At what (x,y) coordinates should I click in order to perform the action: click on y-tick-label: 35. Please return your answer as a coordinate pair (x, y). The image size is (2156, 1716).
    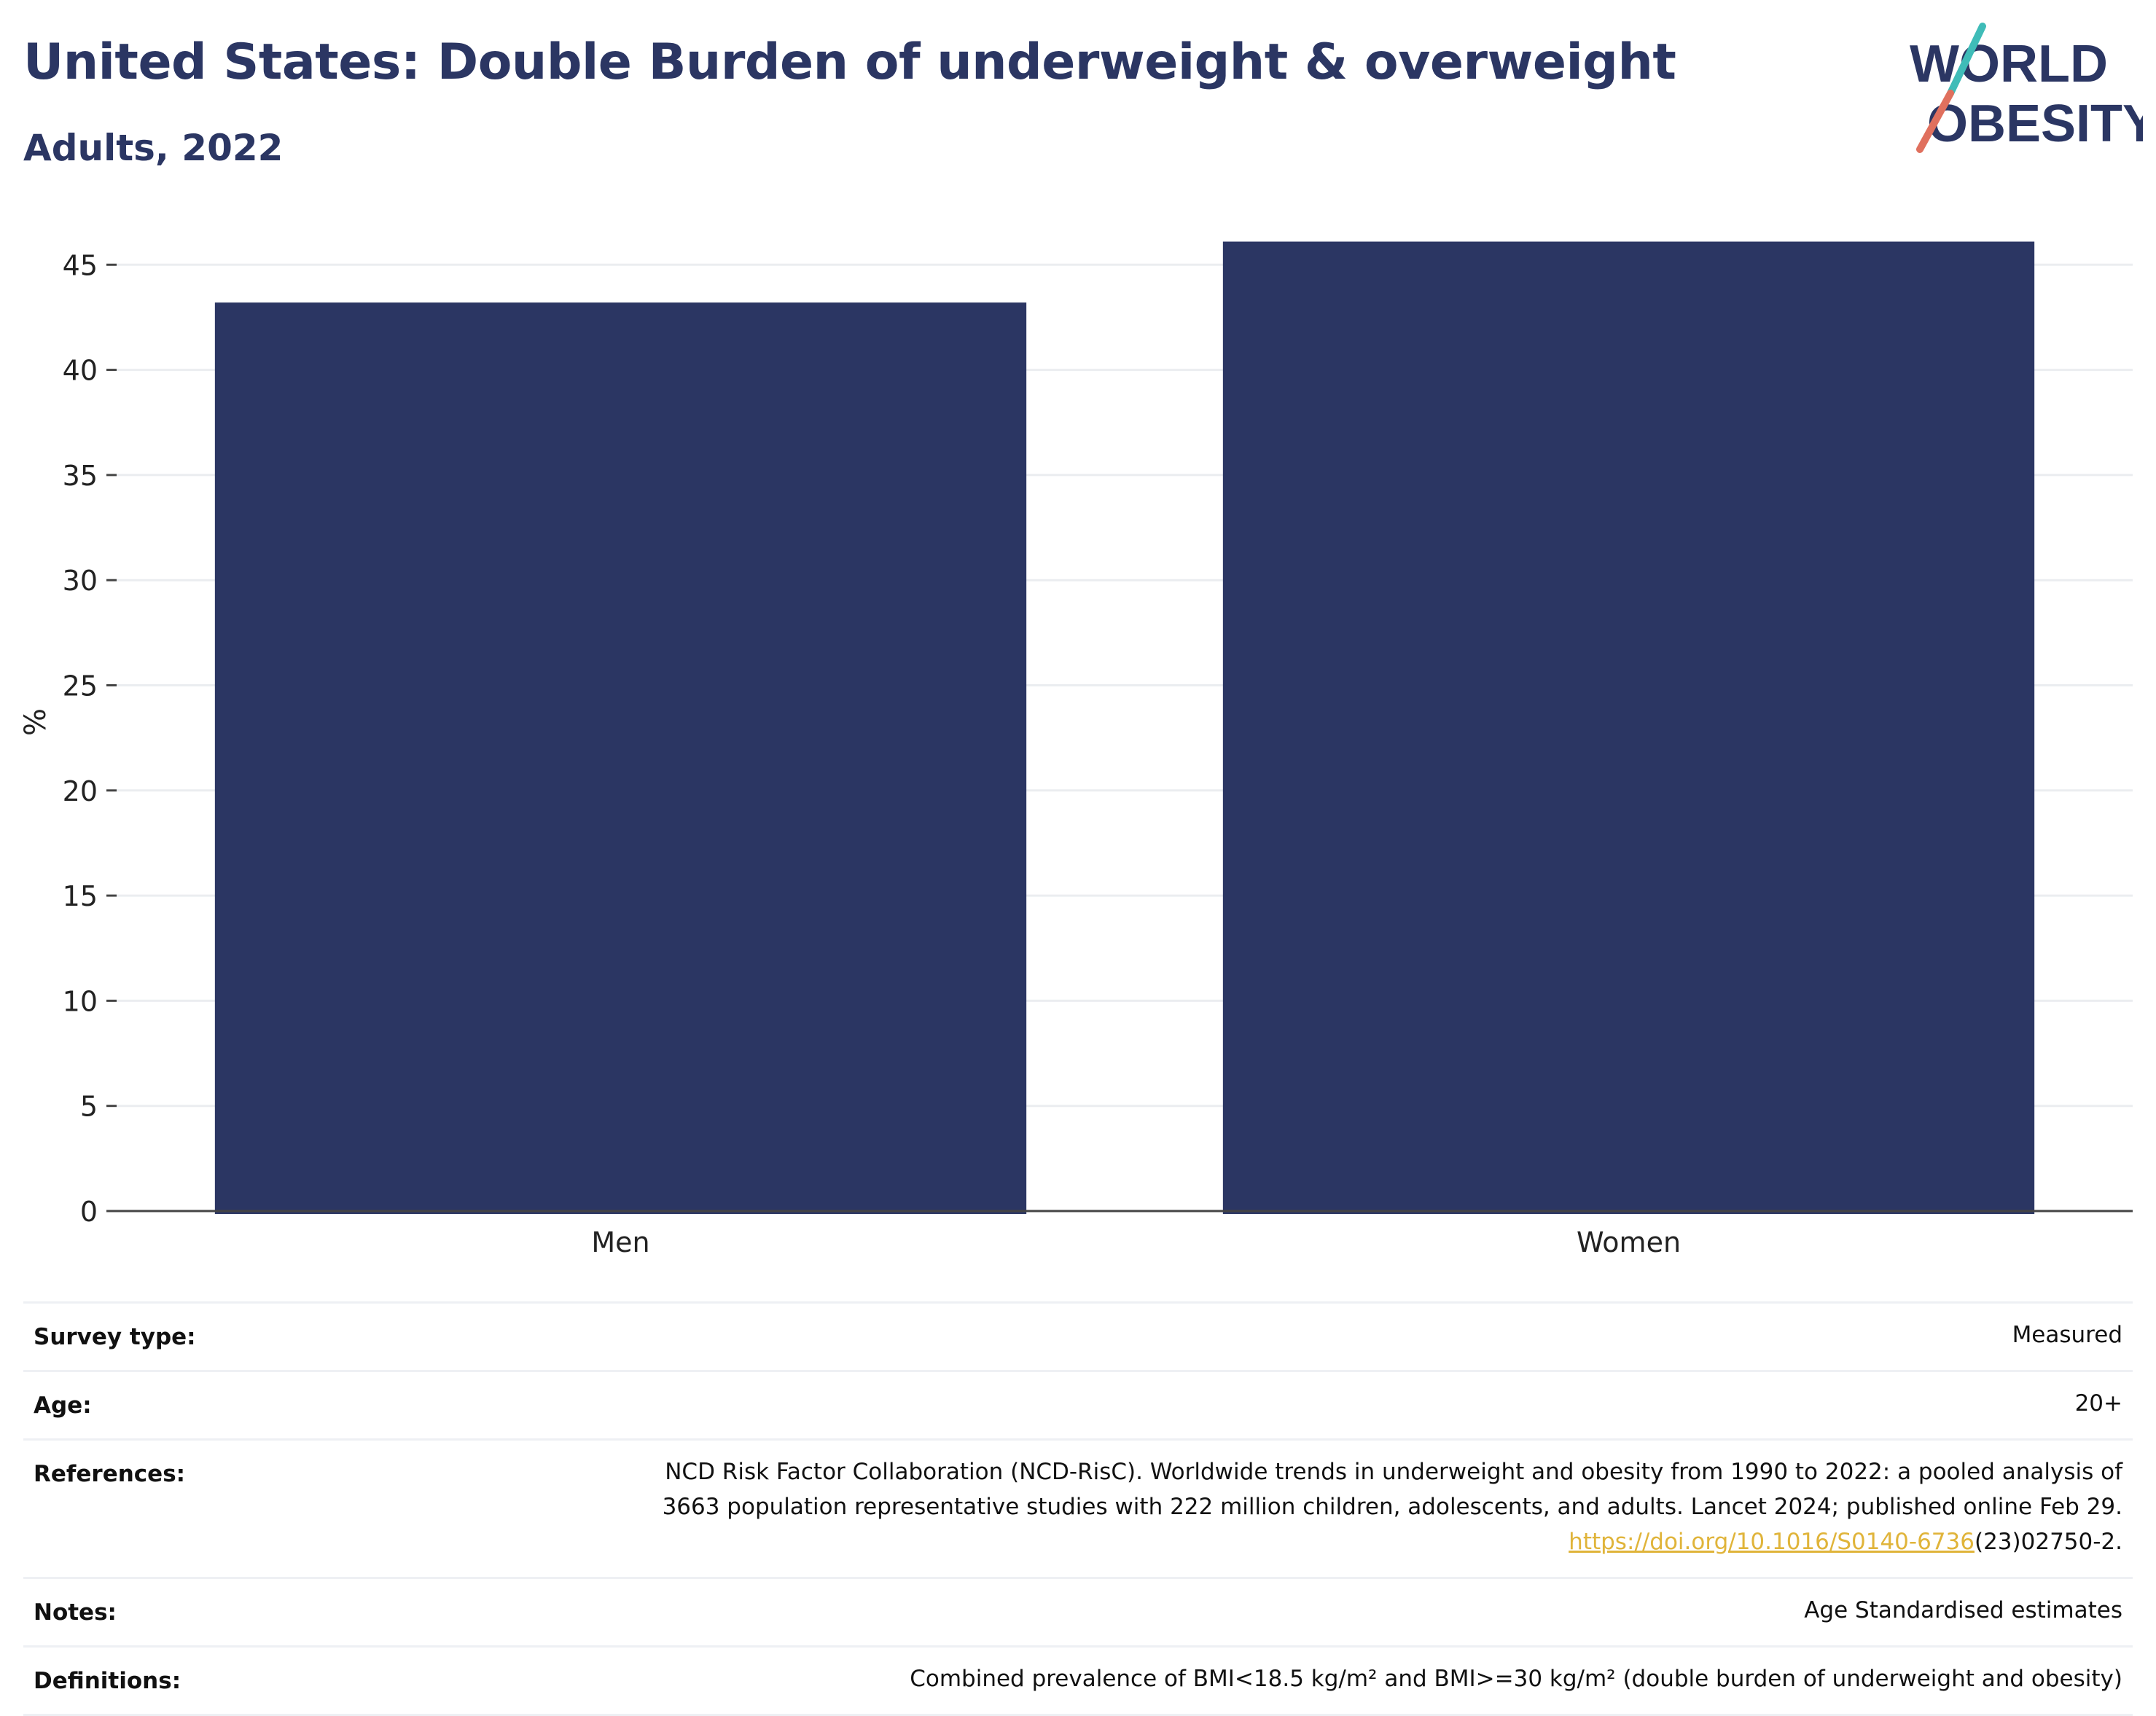
    Looking at the image, I should click on (80, 476).